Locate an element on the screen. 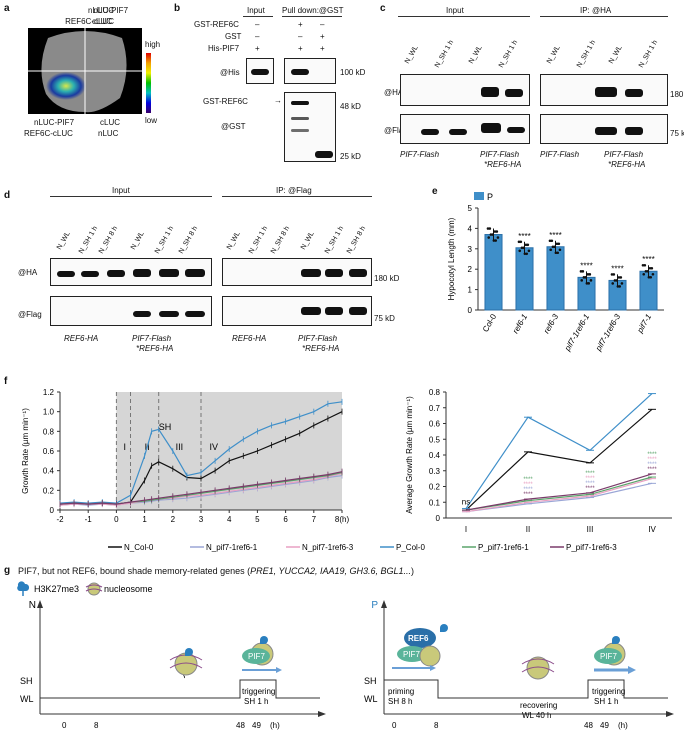  x-tick-label: 7 is located at coordinates (314, 519).